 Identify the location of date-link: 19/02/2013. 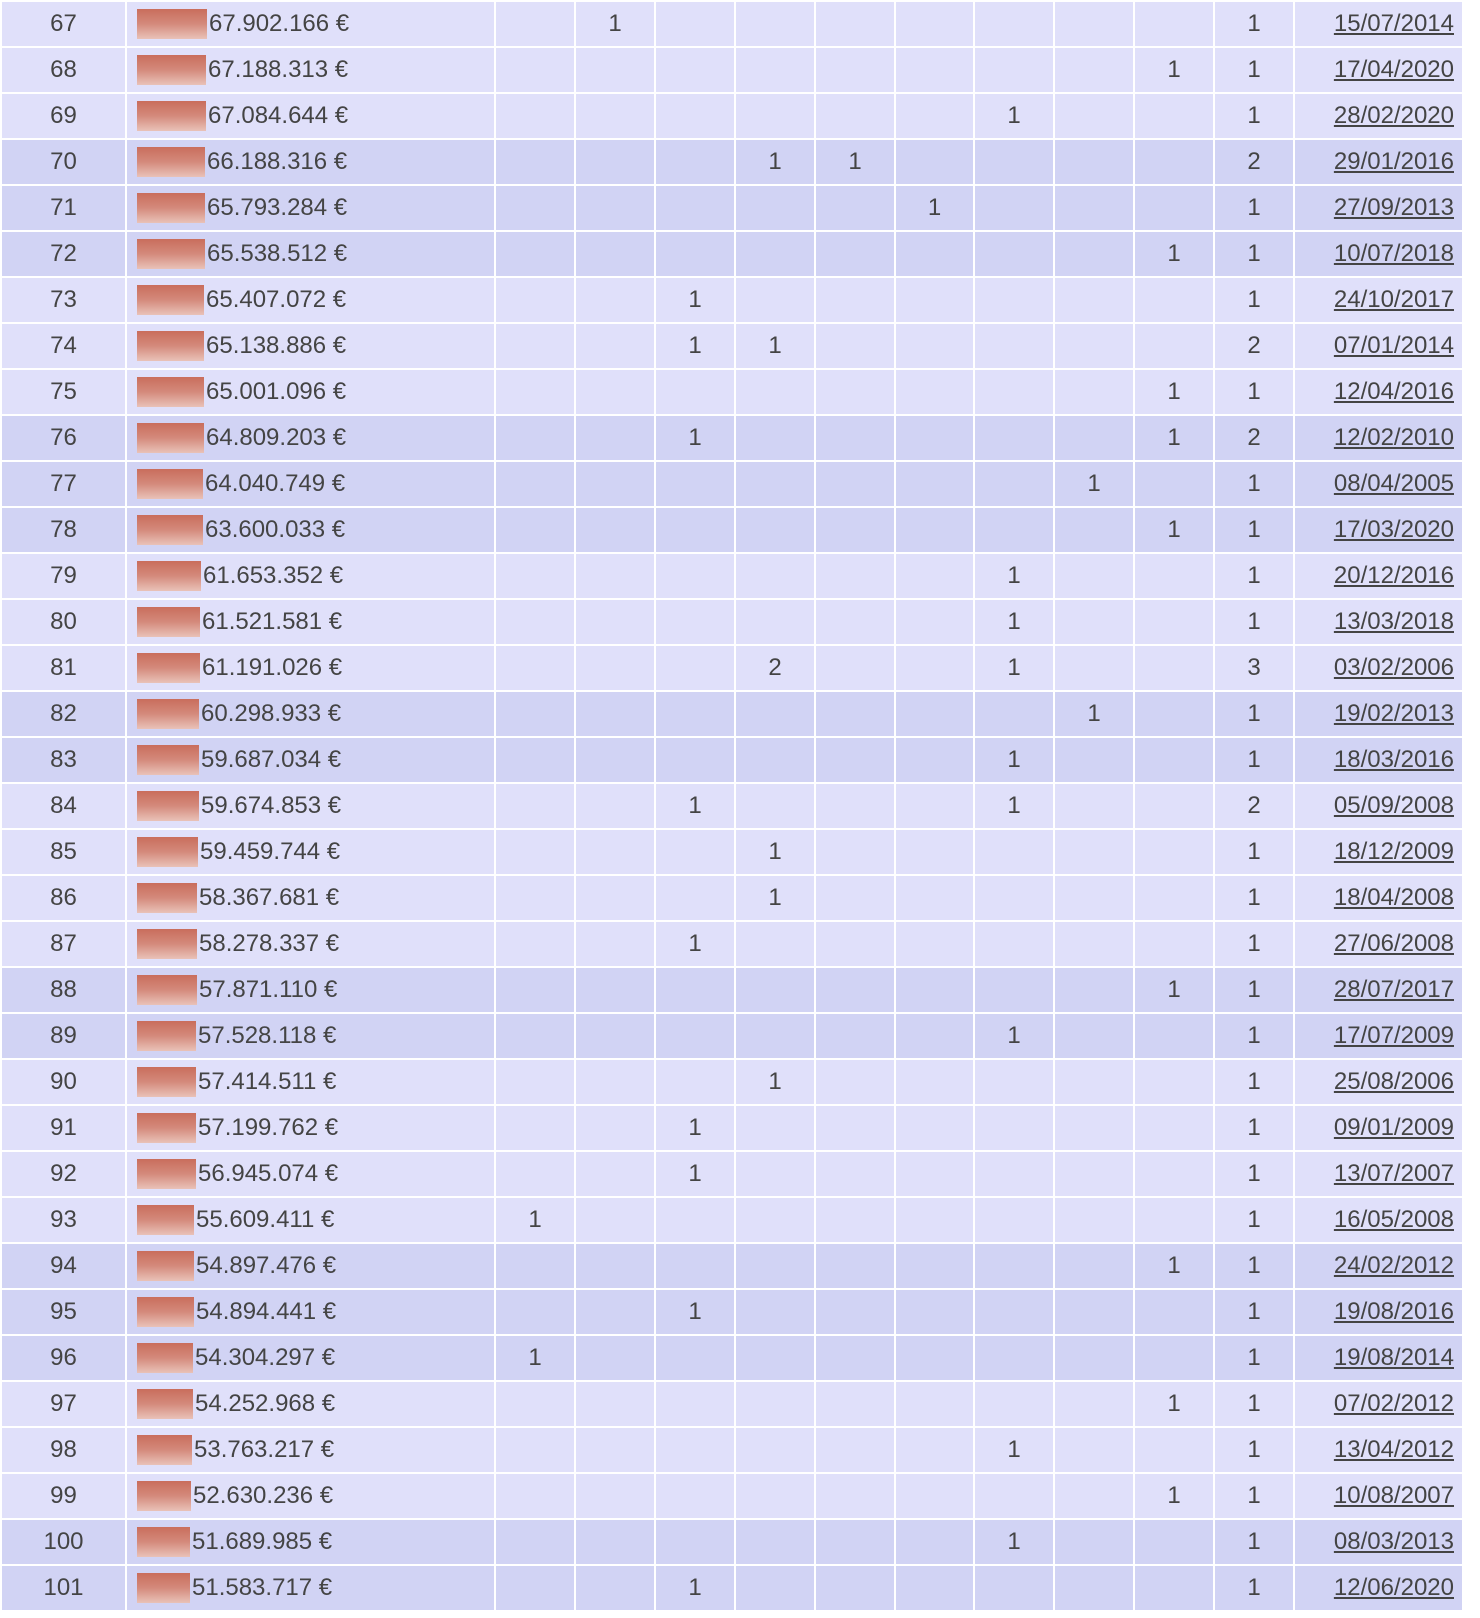
(1393, 713).